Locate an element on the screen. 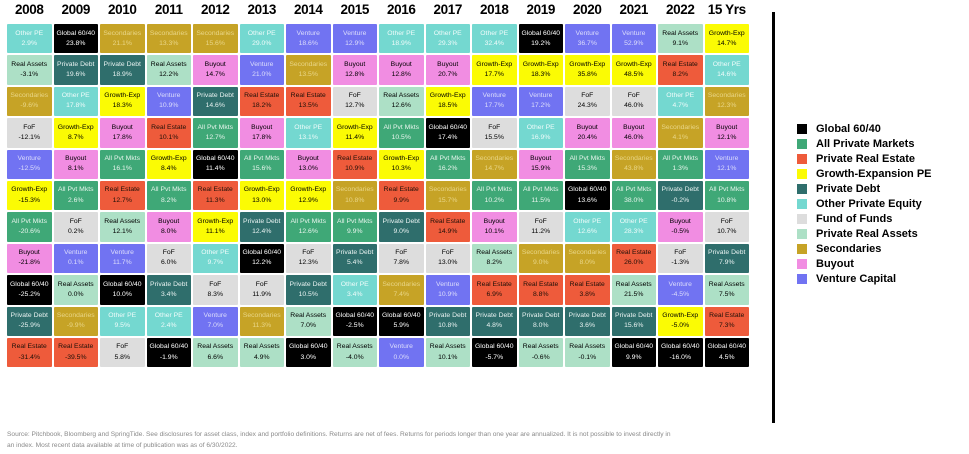 Image resolution: width=969 pixels, height=454 pixels. return-cell-growth: Growth-Exp 8.7% is located at coordinates (75, 133).